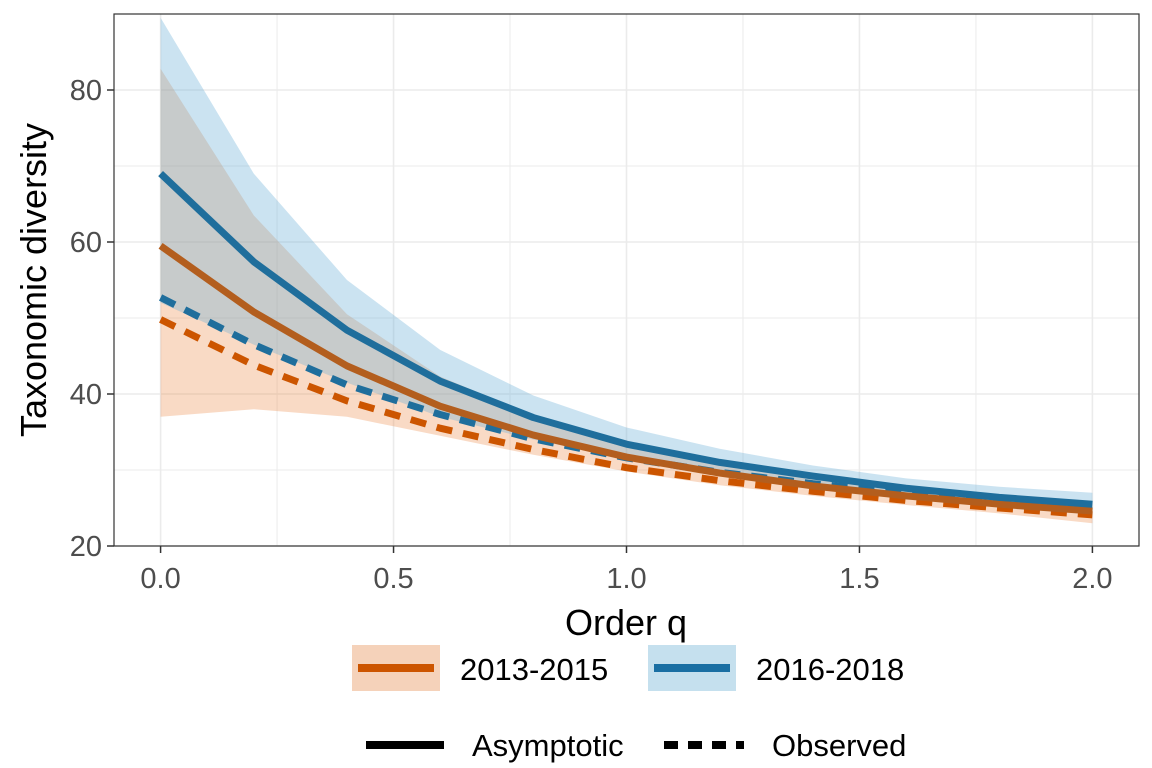  Describe the element at coordinates (626, 579) in the screenshot. I see `x-tick-label: 1.0` at that location.